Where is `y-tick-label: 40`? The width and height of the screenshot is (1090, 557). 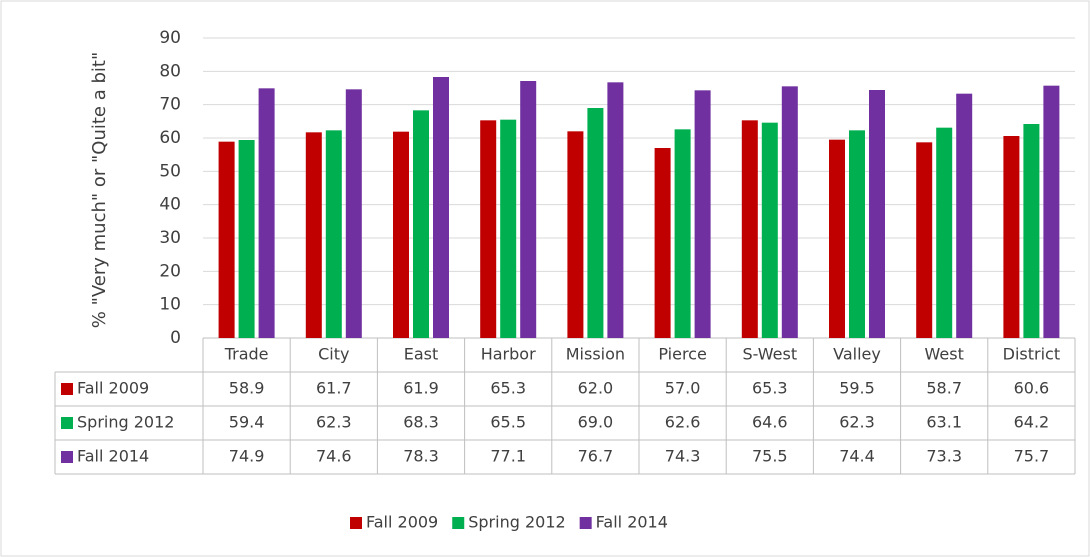
y-tick-label: 40 is located at coordinates (170, 205).